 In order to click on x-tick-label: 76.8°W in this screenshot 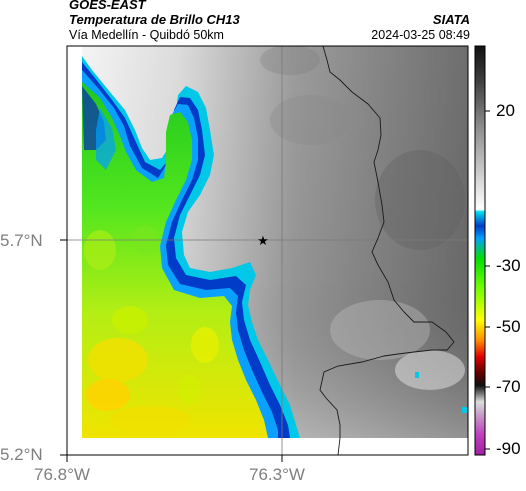, I will do `click(62, 474)`.